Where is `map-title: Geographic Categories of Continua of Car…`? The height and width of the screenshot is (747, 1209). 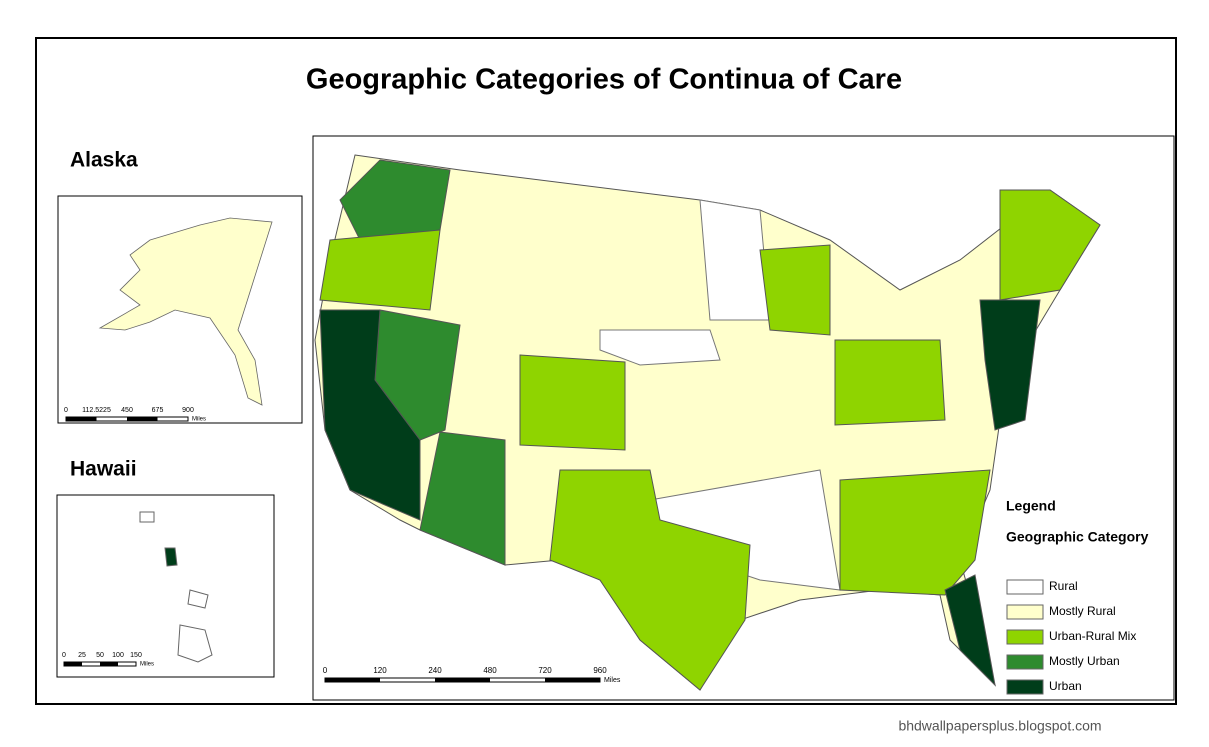 map-title: Geographic Categories of Continua of Car… is located at coordinates (604, 80).